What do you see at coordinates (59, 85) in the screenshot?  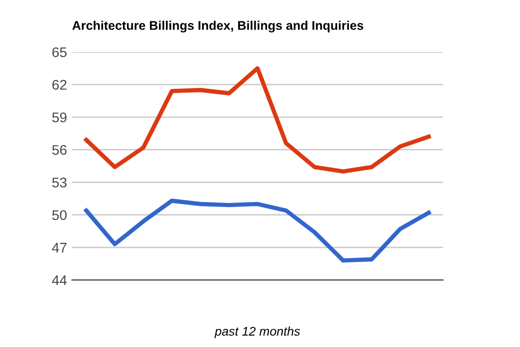 I see `y-tick-label: 62` at bounding box center [59, 85].